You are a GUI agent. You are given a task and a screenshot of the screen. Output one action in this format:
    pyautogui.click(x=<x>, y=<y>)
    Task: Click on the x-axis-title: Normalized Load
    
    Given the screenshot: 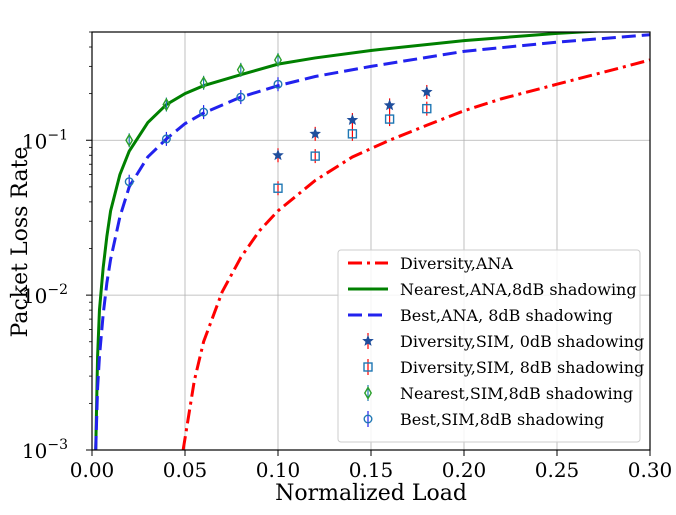 What is the action you would take?
    pyautogui.click(x=371, y=493)
    